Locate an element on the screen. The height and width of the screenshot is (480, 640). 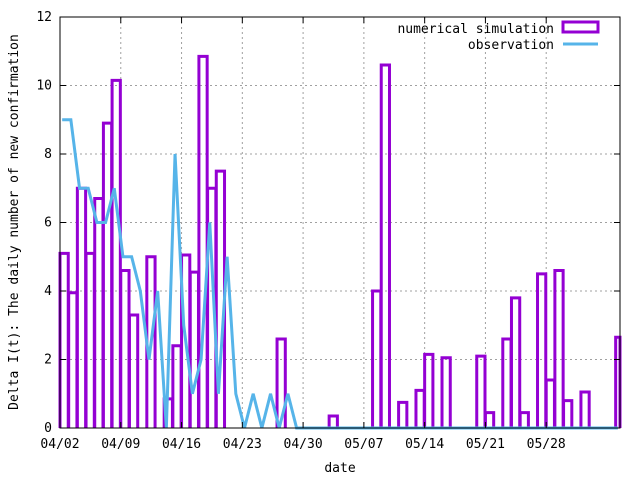
x-tick-label: 04/30 is located at coordinates (303, 444).